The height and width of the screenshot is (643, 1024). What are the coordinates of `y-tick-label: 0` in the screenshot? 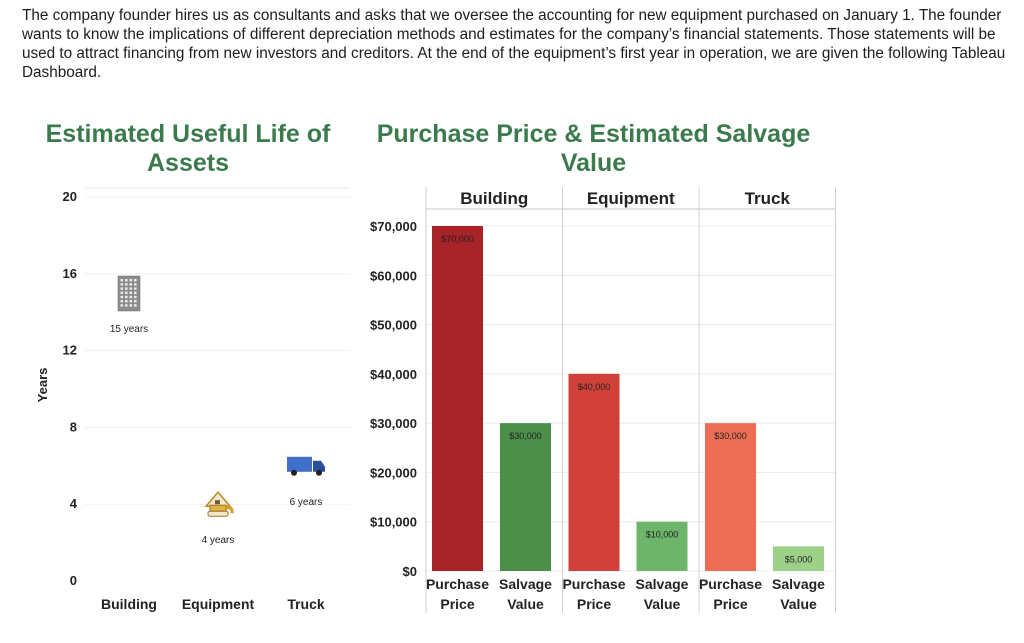 It's located at (73, 580).